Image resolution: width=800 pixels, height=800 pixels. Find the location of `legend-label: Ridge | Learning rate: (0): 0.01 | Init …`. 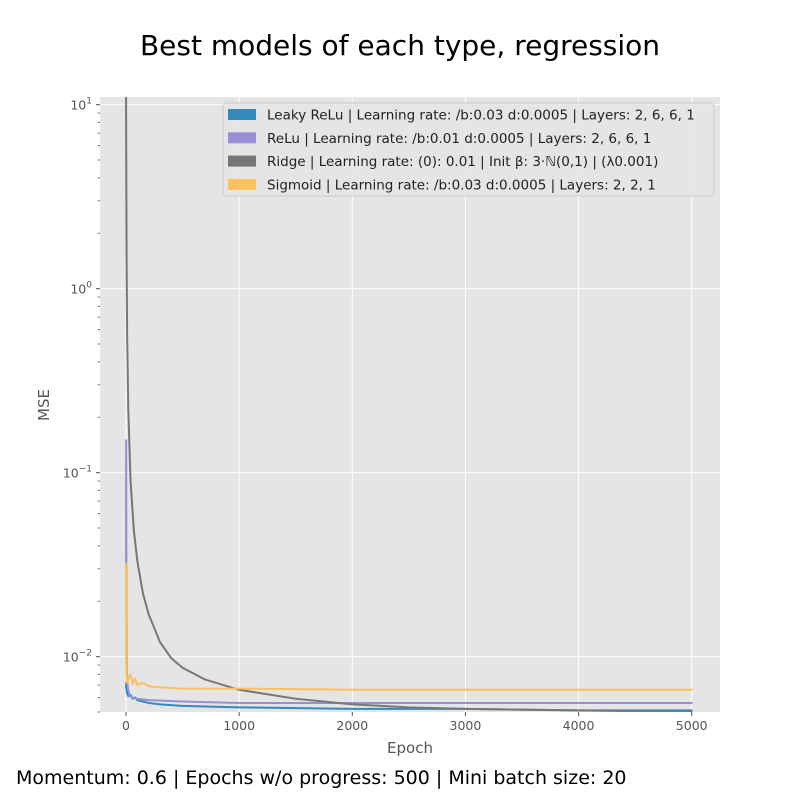

legend-label: Ridge | Learning rate: (0): 0.01 | Init … is located at coordinates (462, 162).